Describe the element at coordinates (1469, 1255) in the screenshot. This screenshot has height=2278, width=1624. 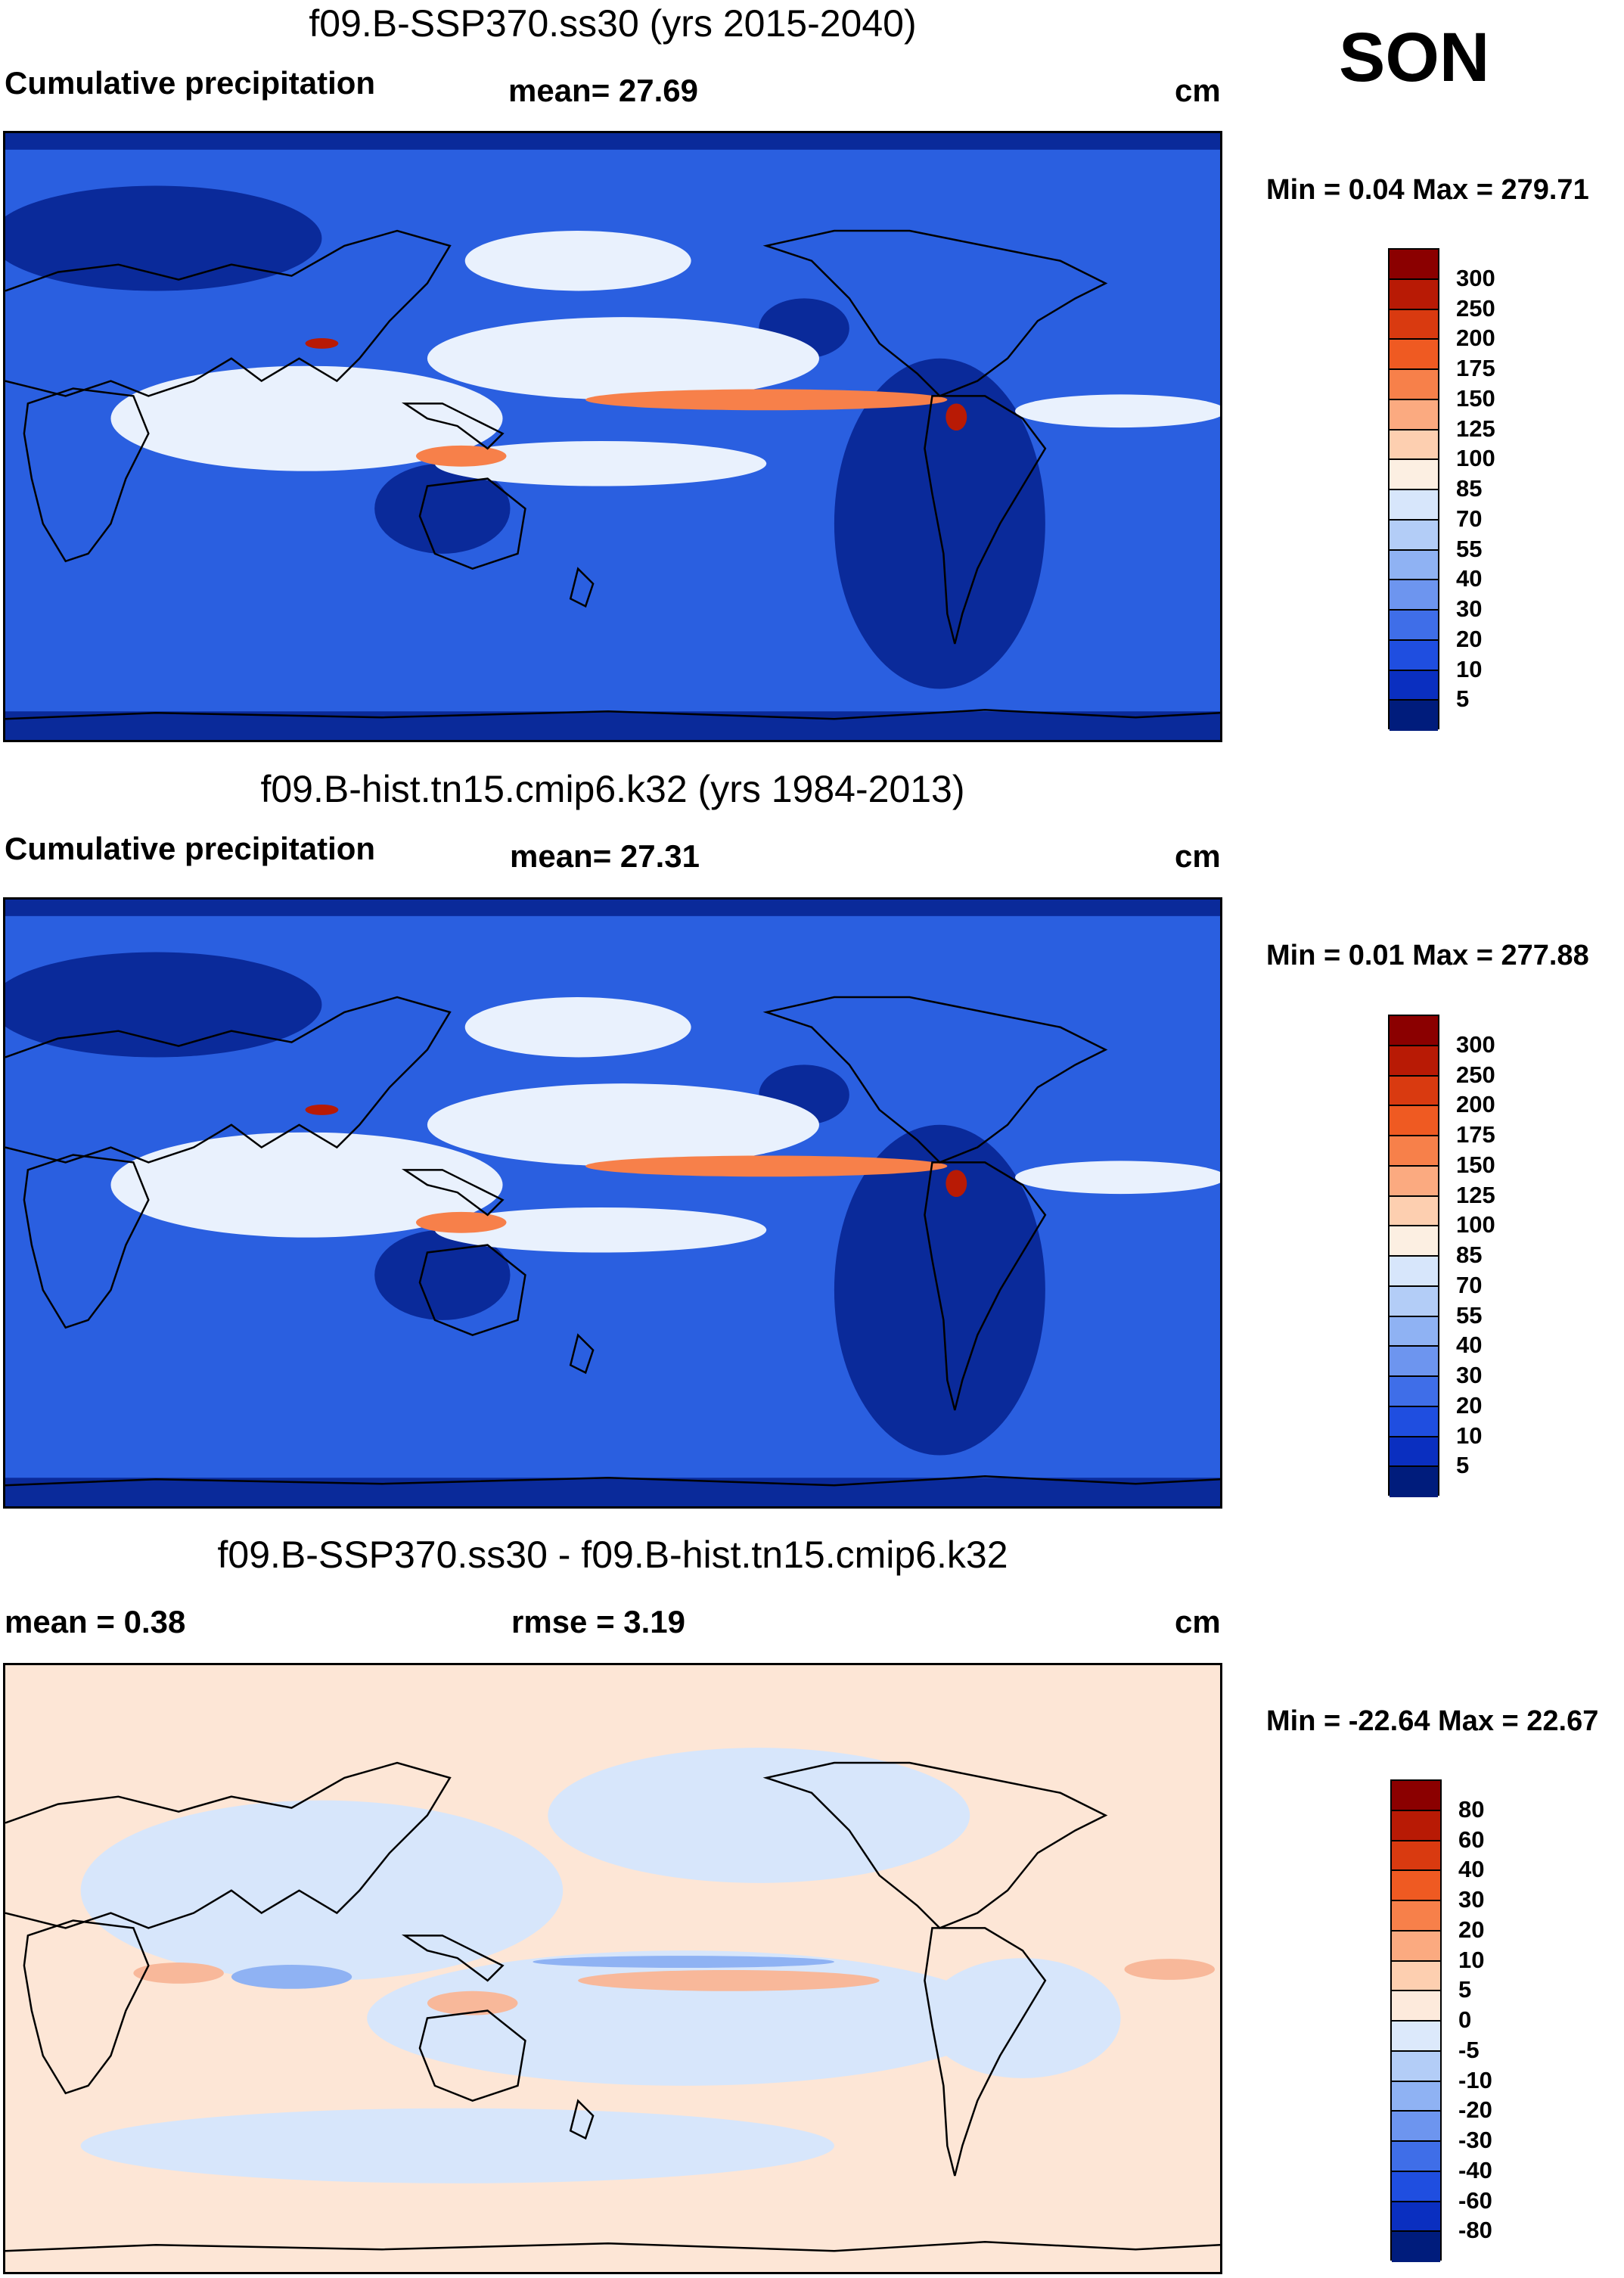
I see `colorbar-tick-label: 85` at that location.